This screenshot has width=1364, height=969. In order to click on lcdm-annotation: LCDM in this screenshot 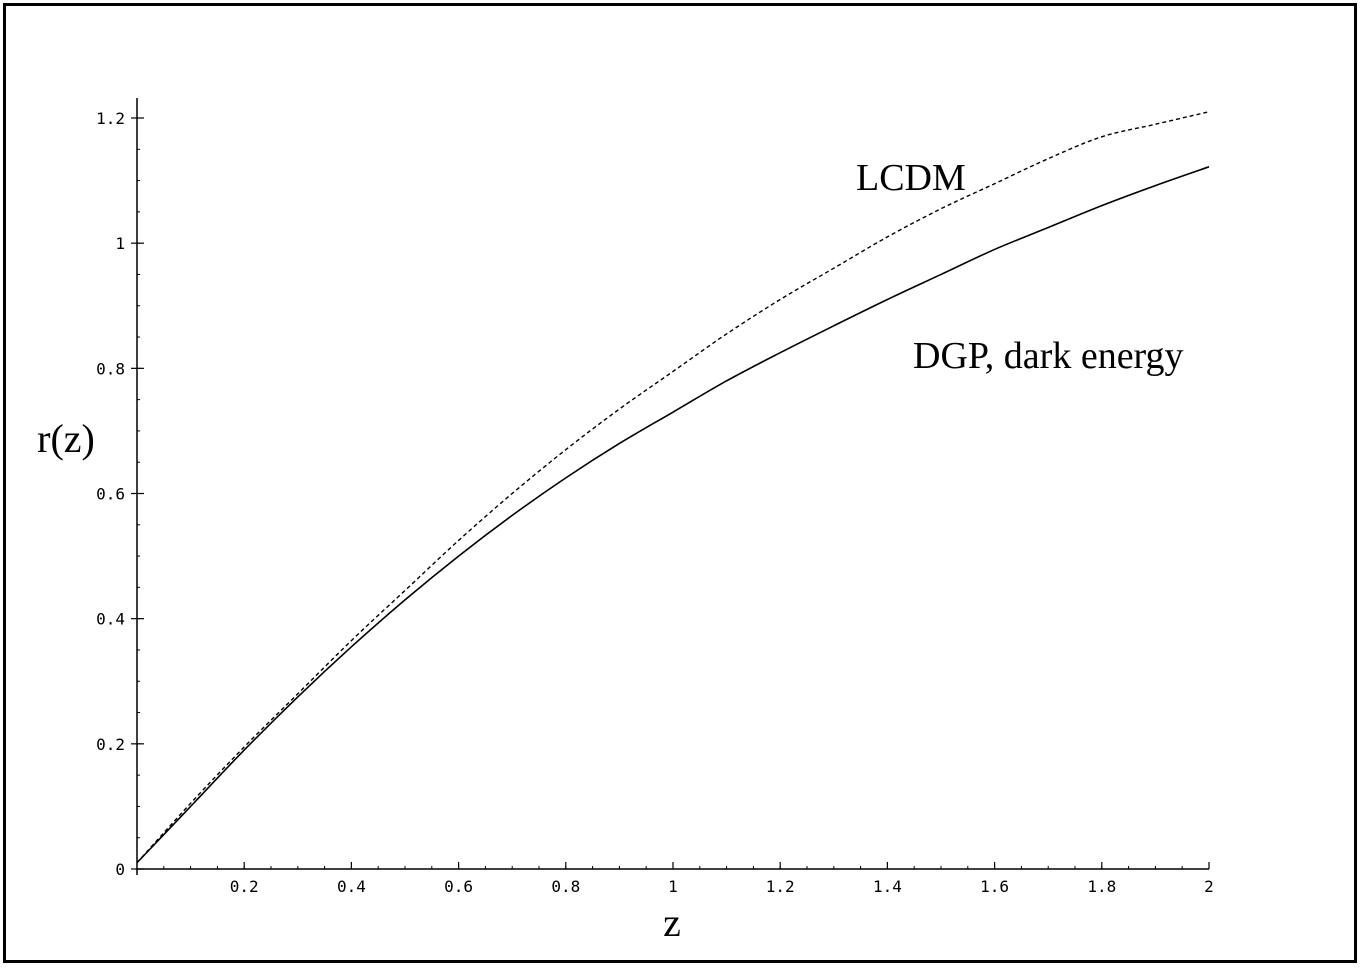, I will do `click(911, 178)`.